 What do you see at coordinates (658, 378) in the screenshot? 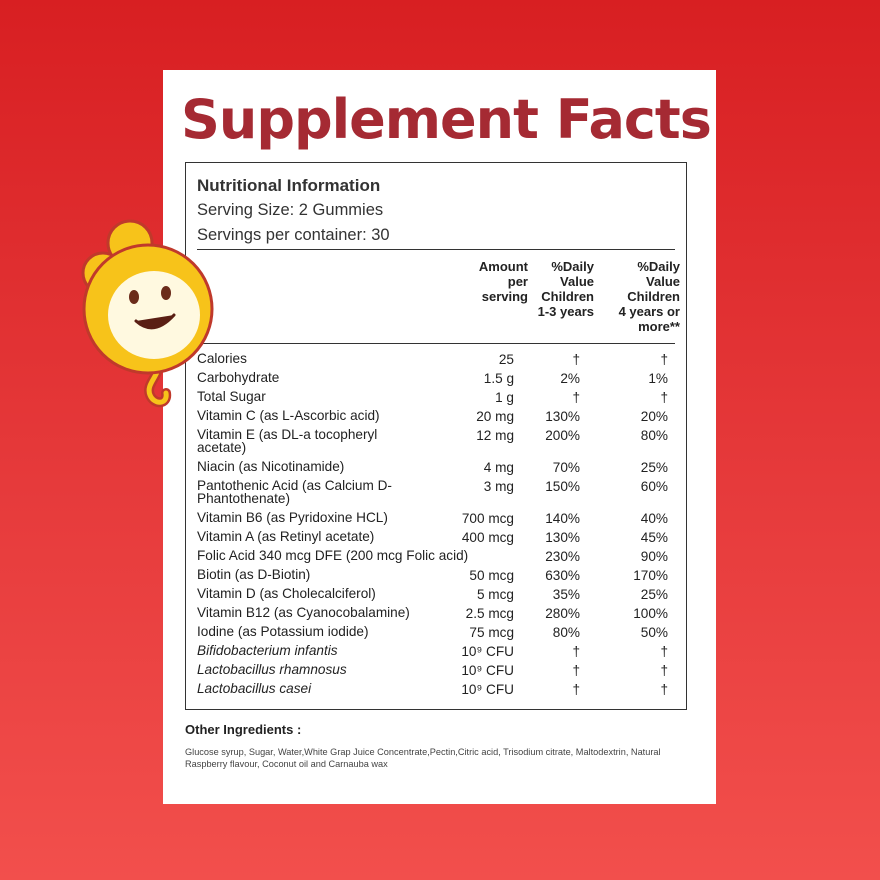
I see `row-dv-4plus: 1%` at bounding box center [658, 378].